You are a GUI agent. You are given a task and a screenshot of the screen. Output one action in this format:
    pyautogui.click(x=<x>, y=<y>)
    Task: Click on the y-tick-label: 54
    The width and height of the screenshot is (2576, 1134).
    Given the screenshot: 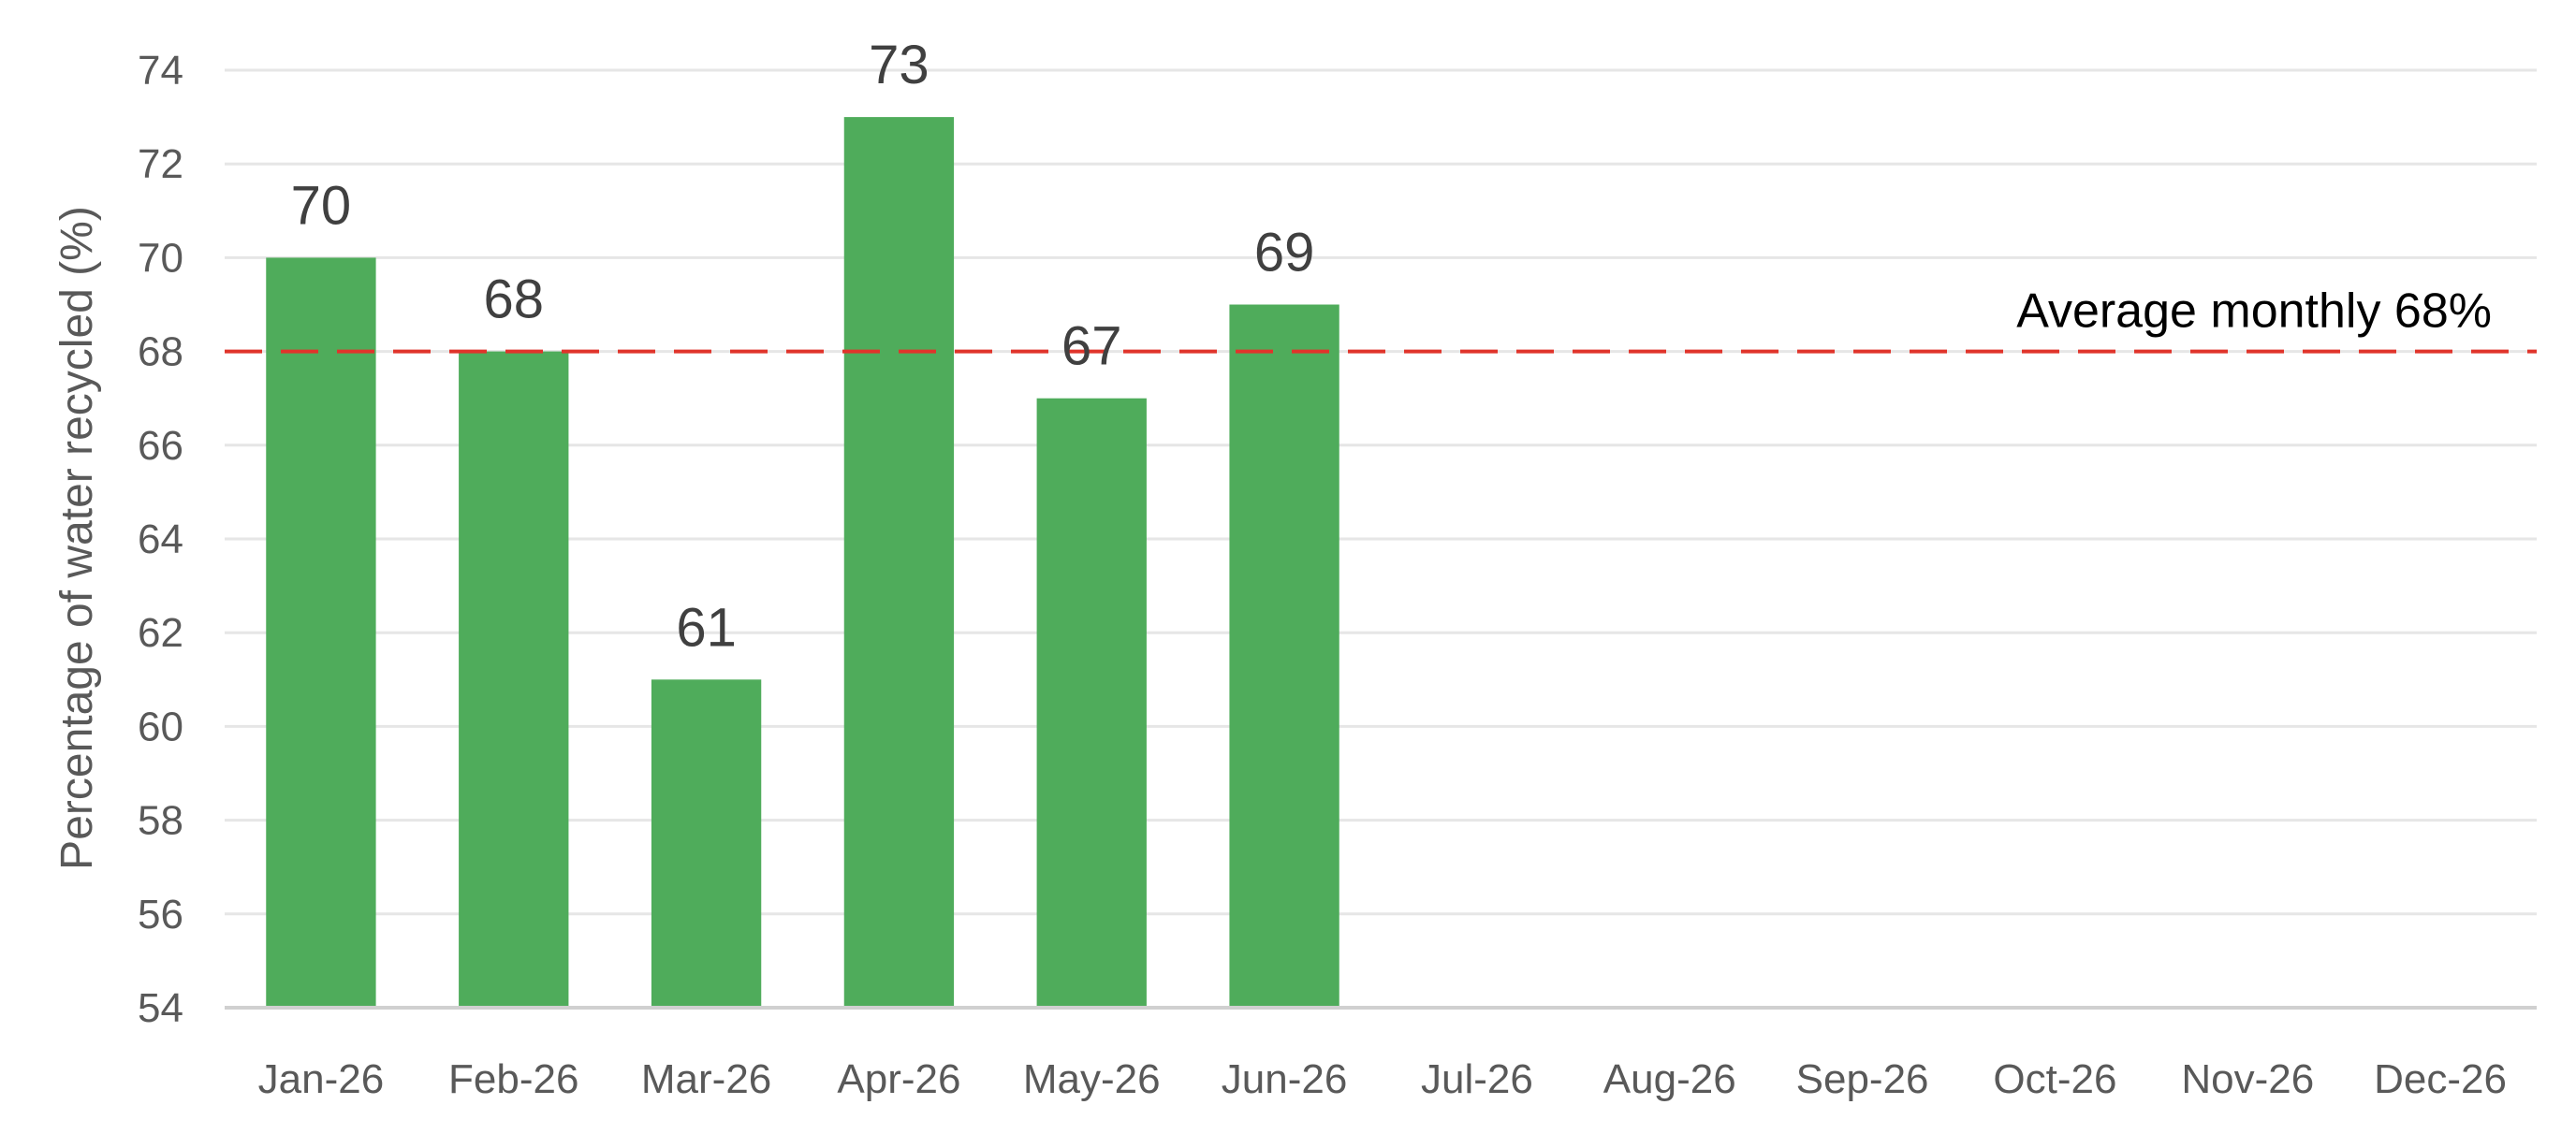 What is the action you would take?
    pyautogui.click(x=160, y=1008)
    